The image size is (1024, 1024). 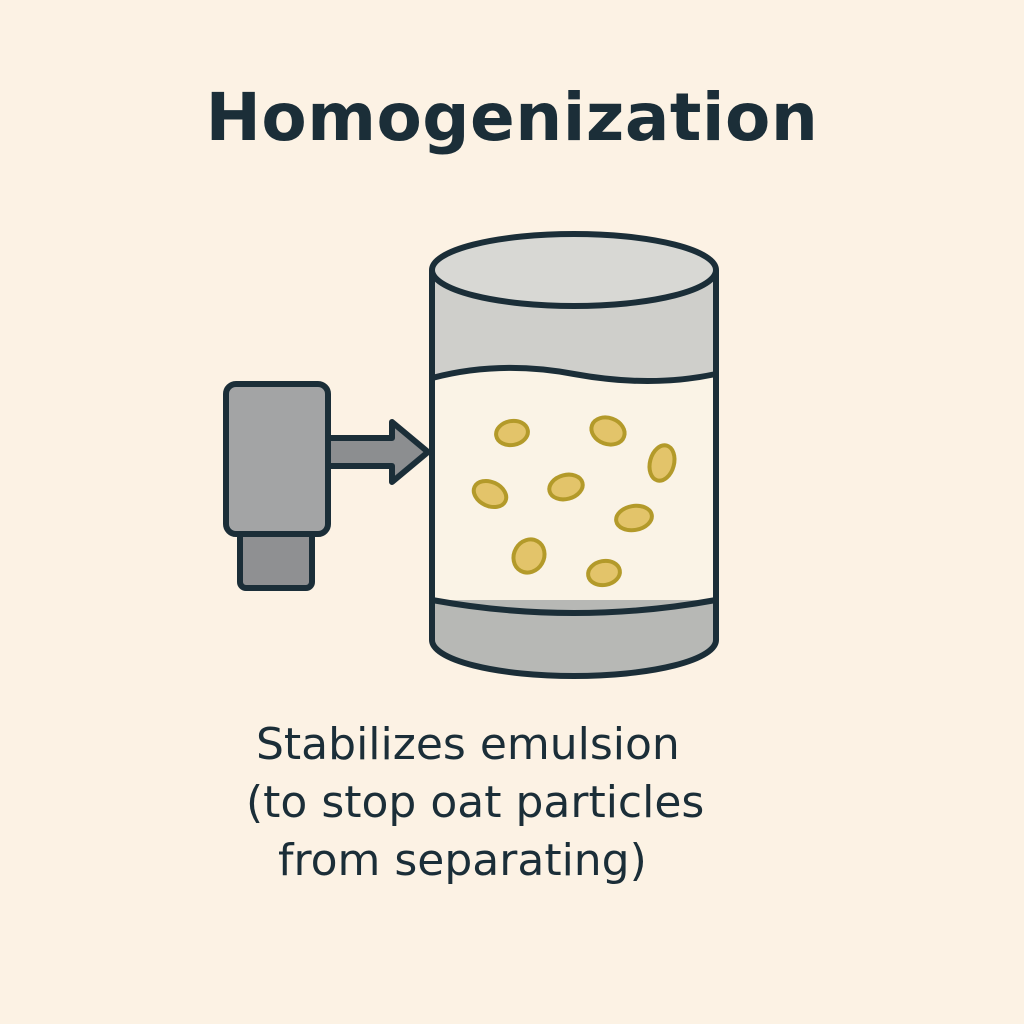 I want to click on tank-base-line, so click(x=574, y=606).